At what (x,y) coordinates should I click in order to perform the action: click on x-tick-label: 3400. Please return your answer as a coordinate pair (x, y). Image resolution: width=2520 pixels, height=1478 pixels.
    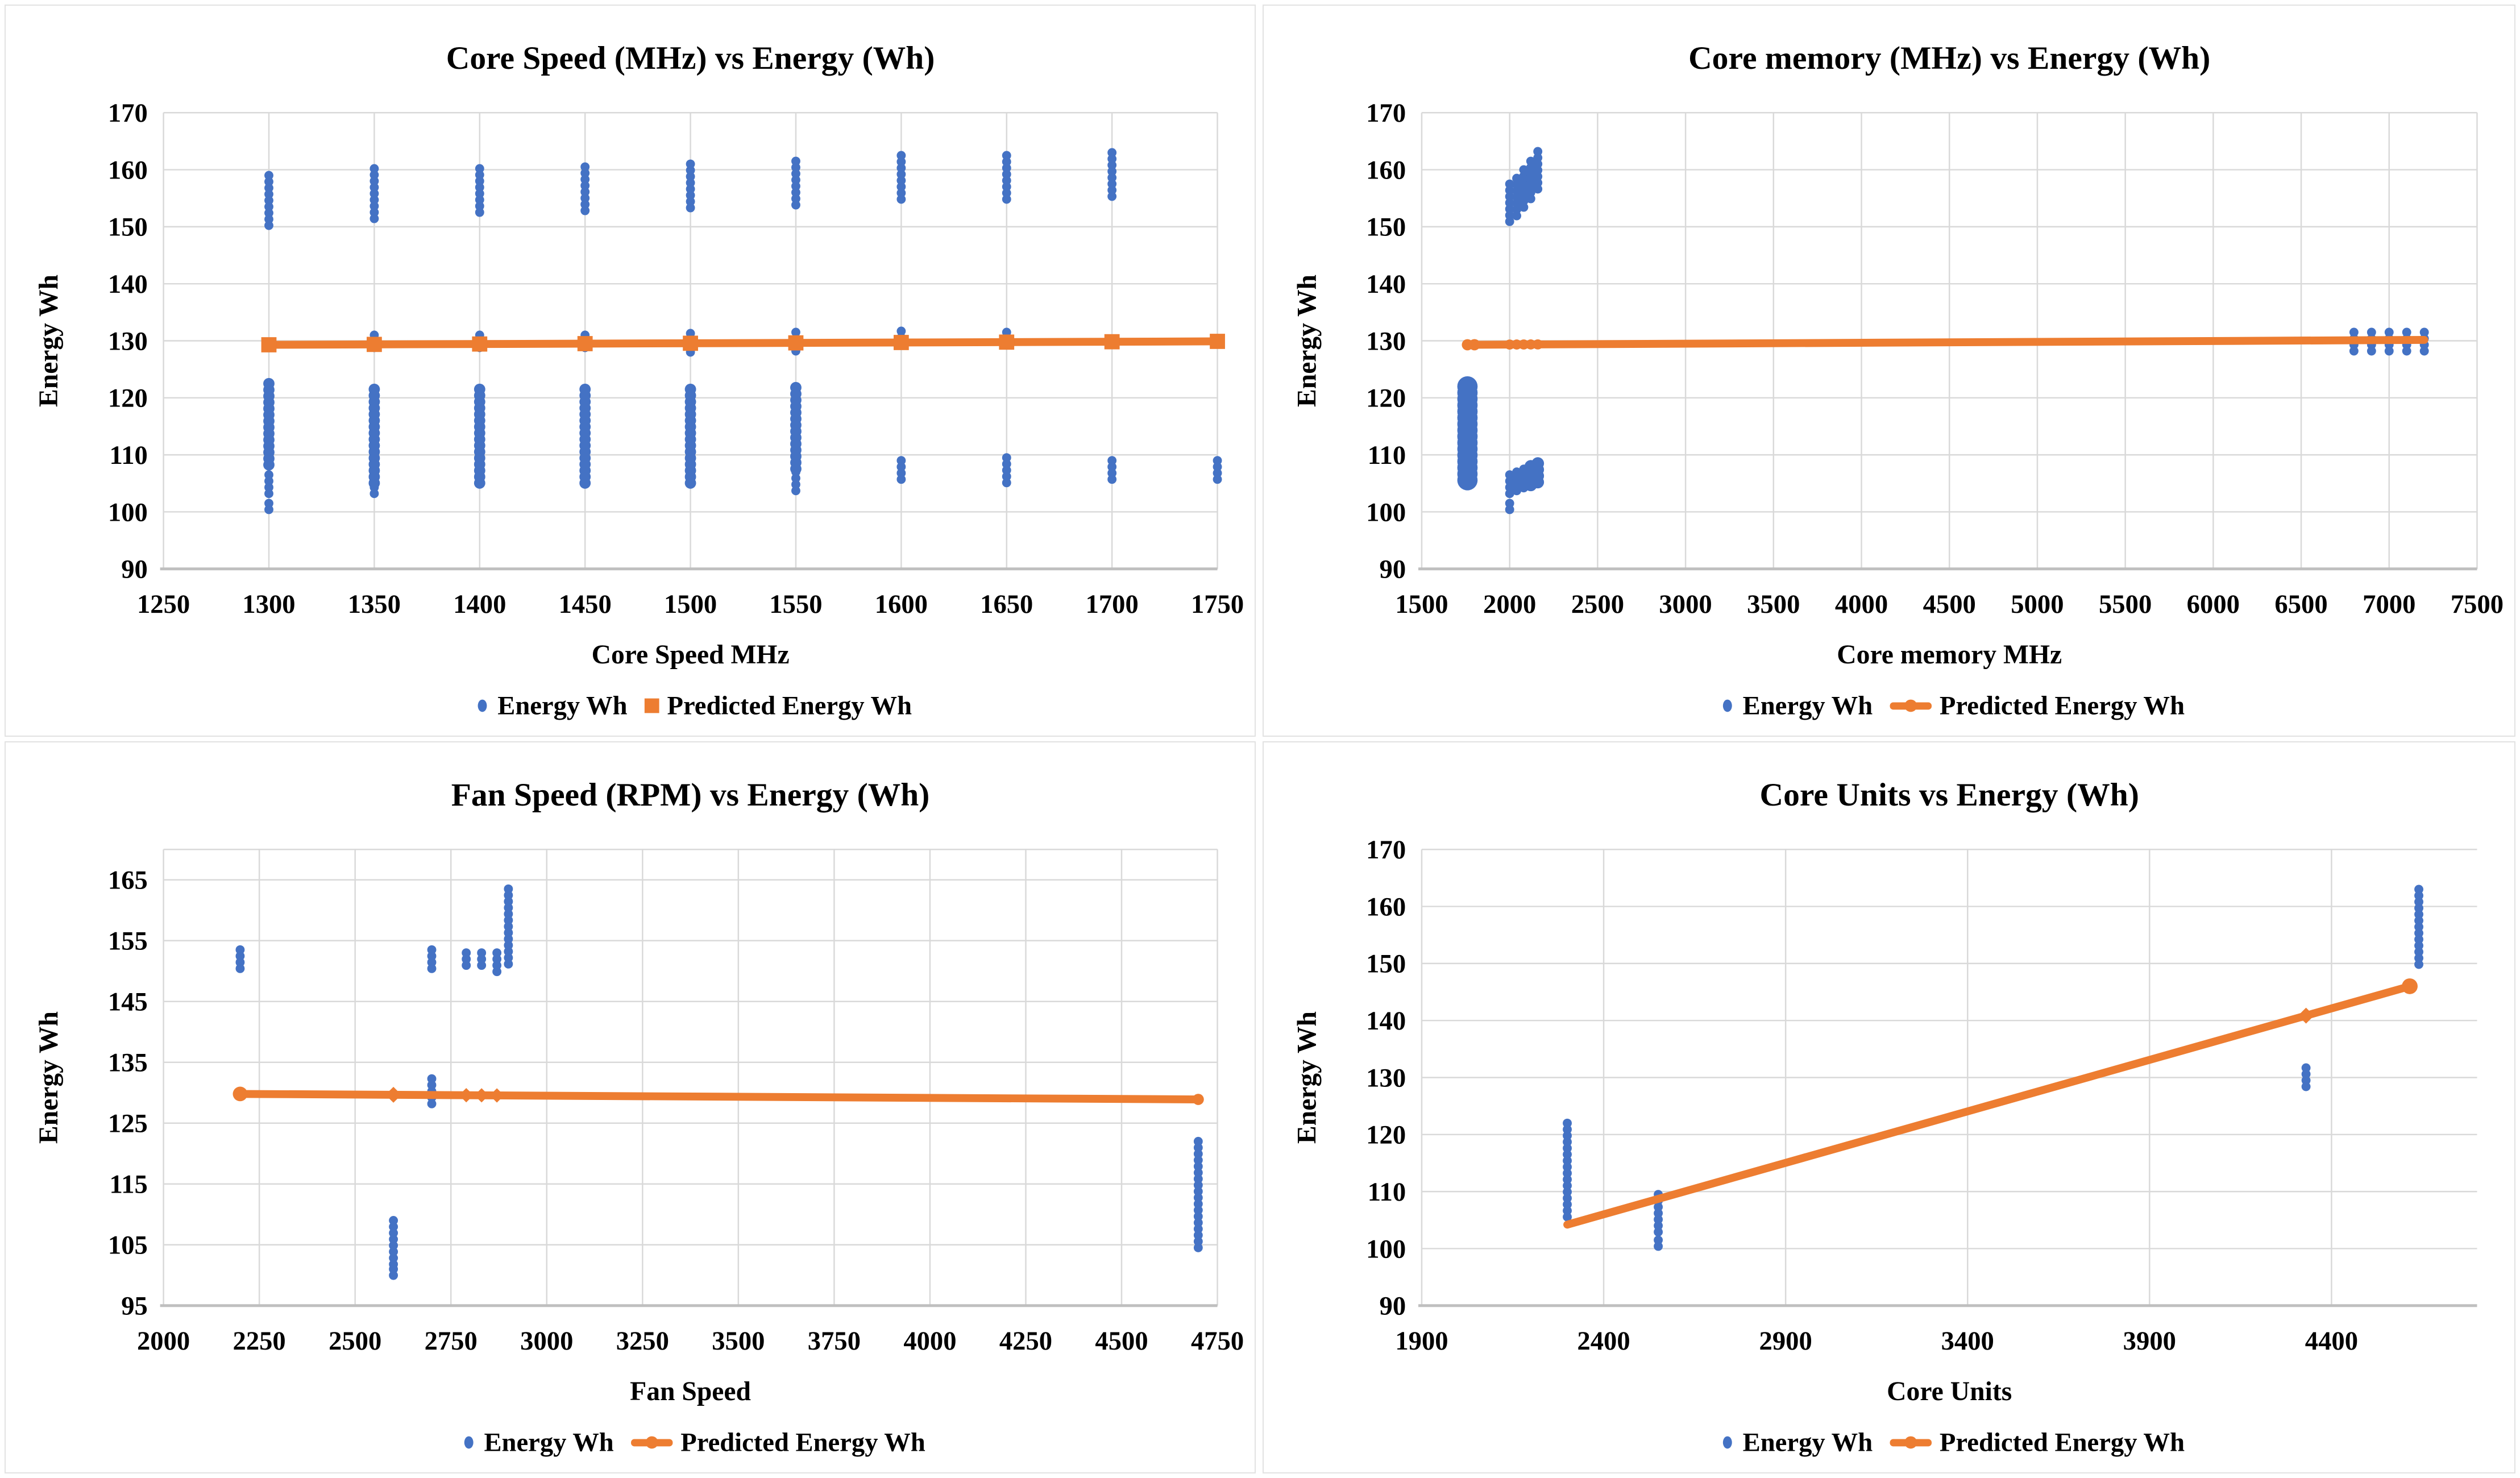
    Looking at the image, I should click on (1967, 1341).